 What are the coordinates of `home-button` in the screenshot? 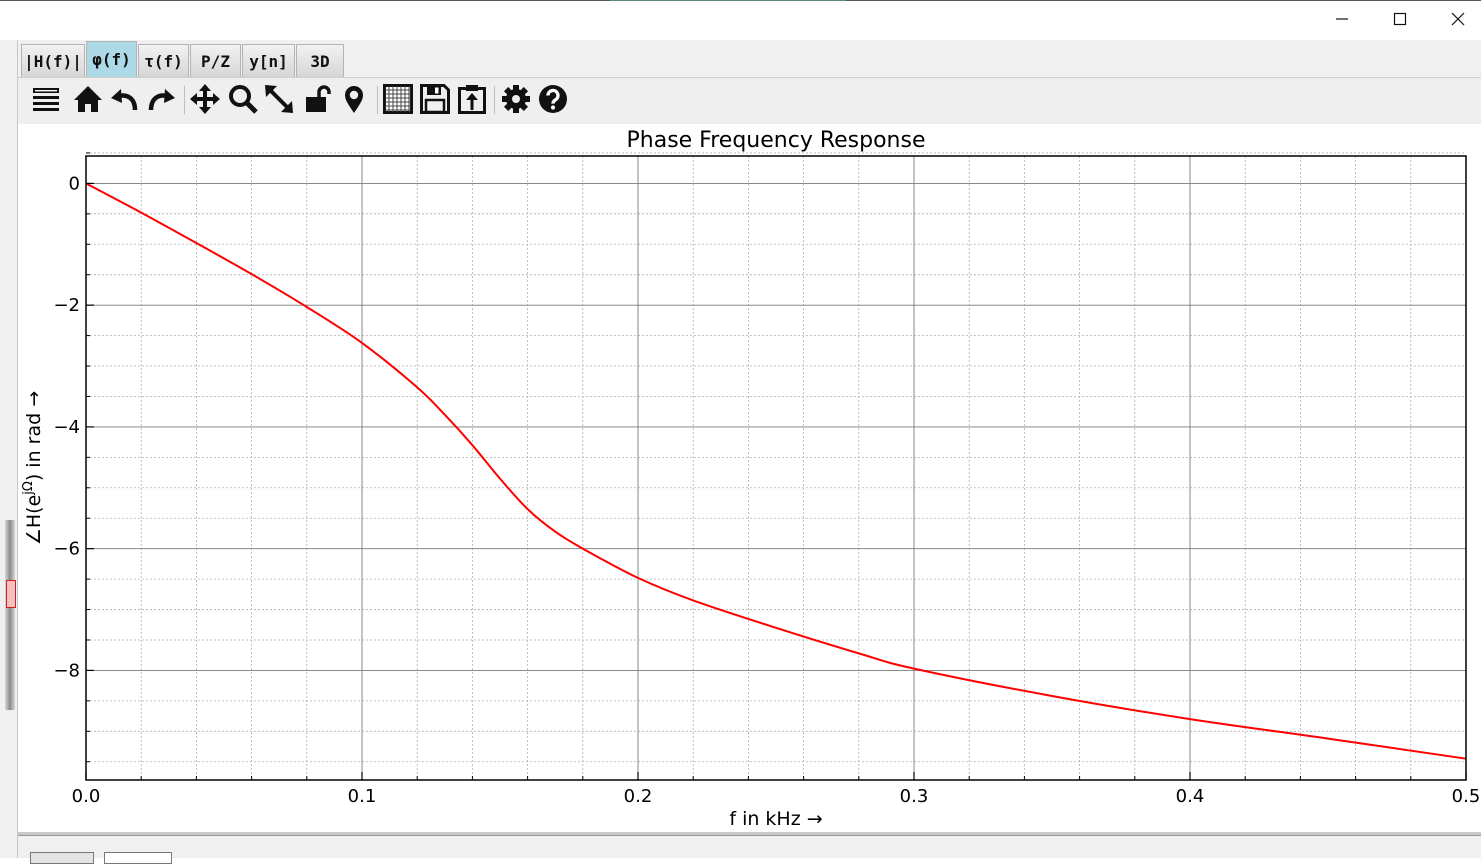 It's located at (88, 99).